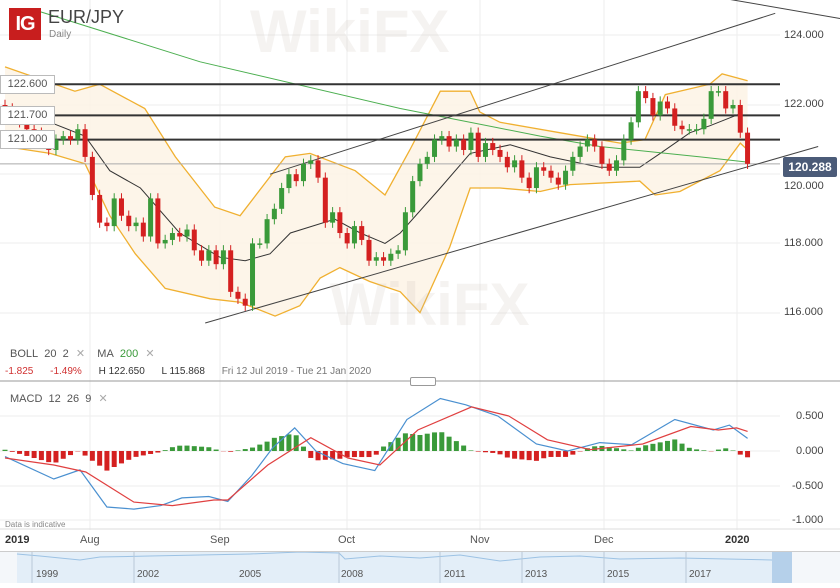 The width and height of the screenshot is (840, 588). Describe the element at coordinates (80, 354) in the screenshot. I see `remove-boll-button: ✕` at that location.